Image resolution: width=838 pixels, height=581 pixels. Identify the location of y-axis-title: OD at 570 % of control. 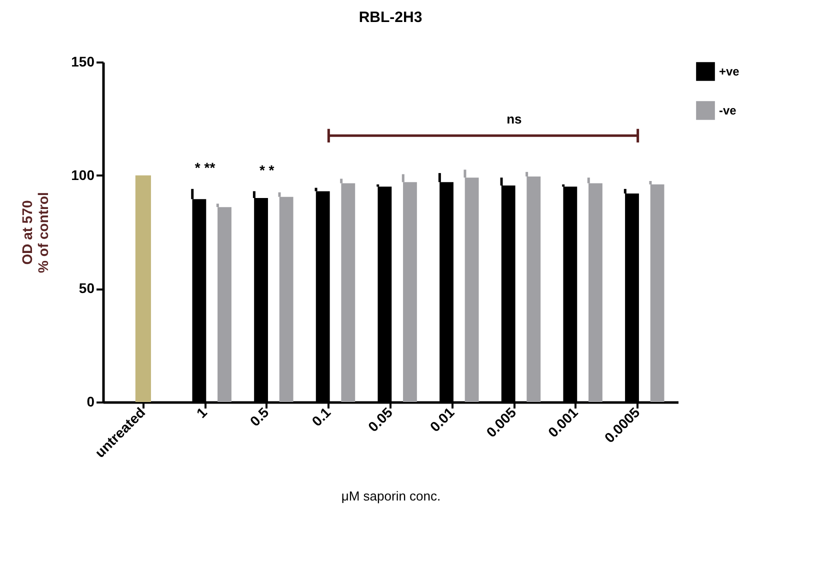
(35, 232).